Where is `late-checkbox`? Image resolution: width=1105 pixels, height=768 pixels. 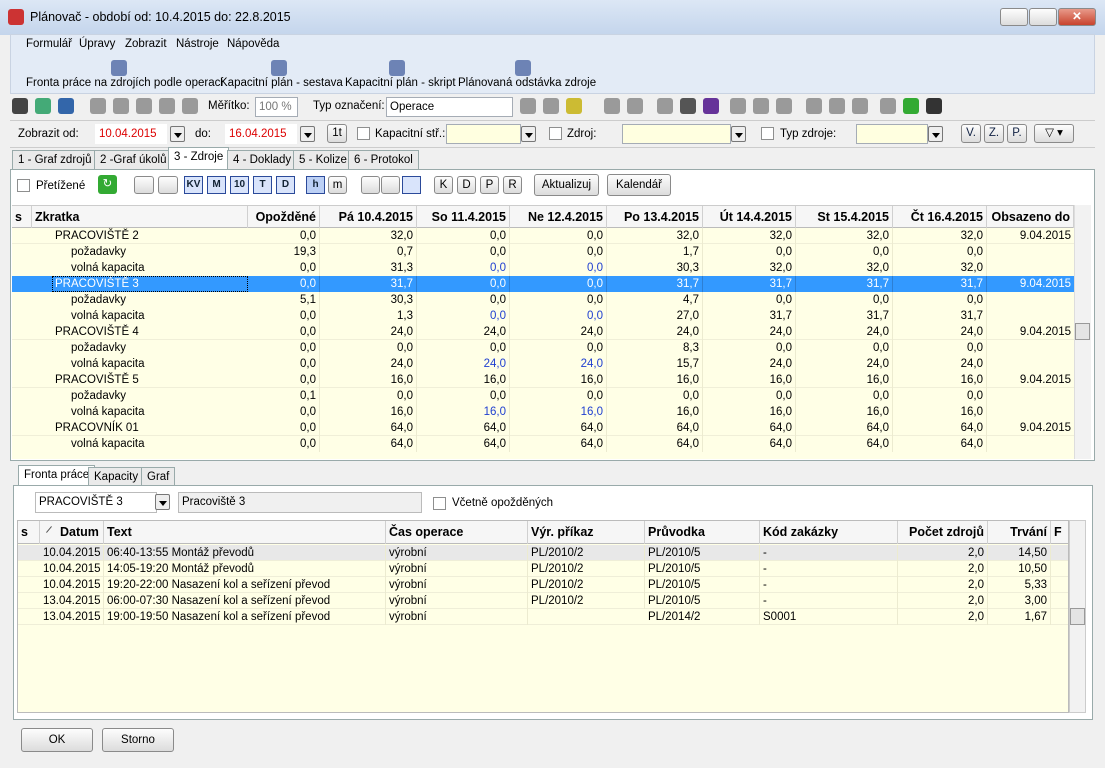 late-checkbox is located at coordinates (439, 503).